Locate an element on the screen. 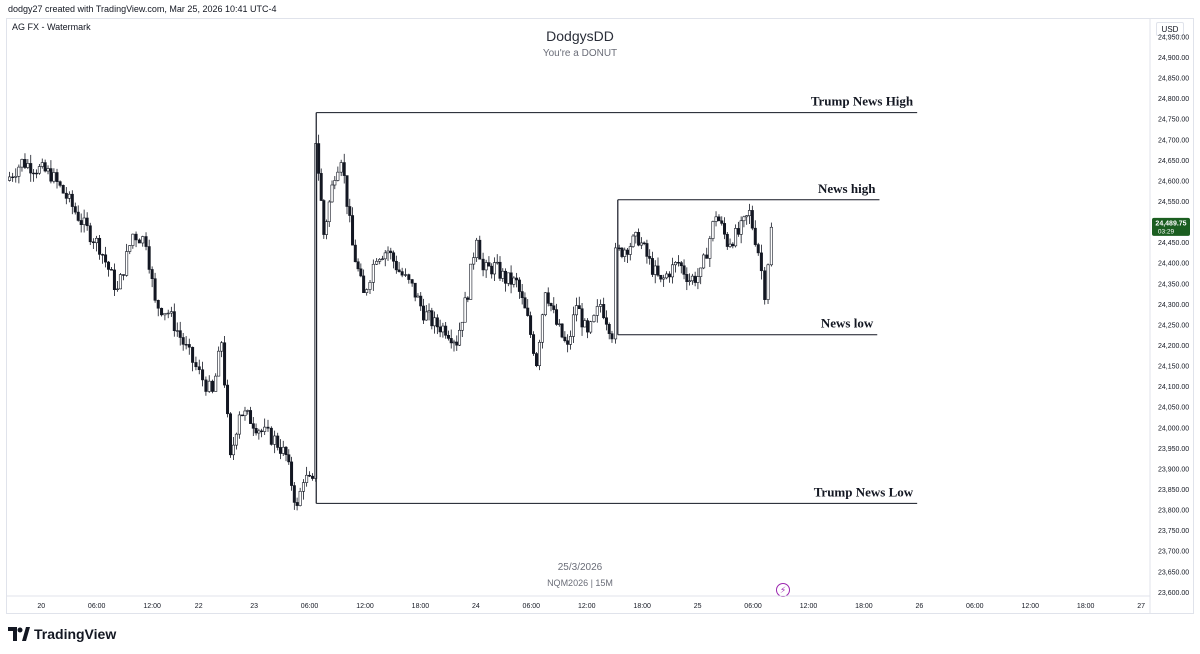 The image size is (1200, 654). price-tick-label: 24,550.00 is located at coordinates (1173, 202).